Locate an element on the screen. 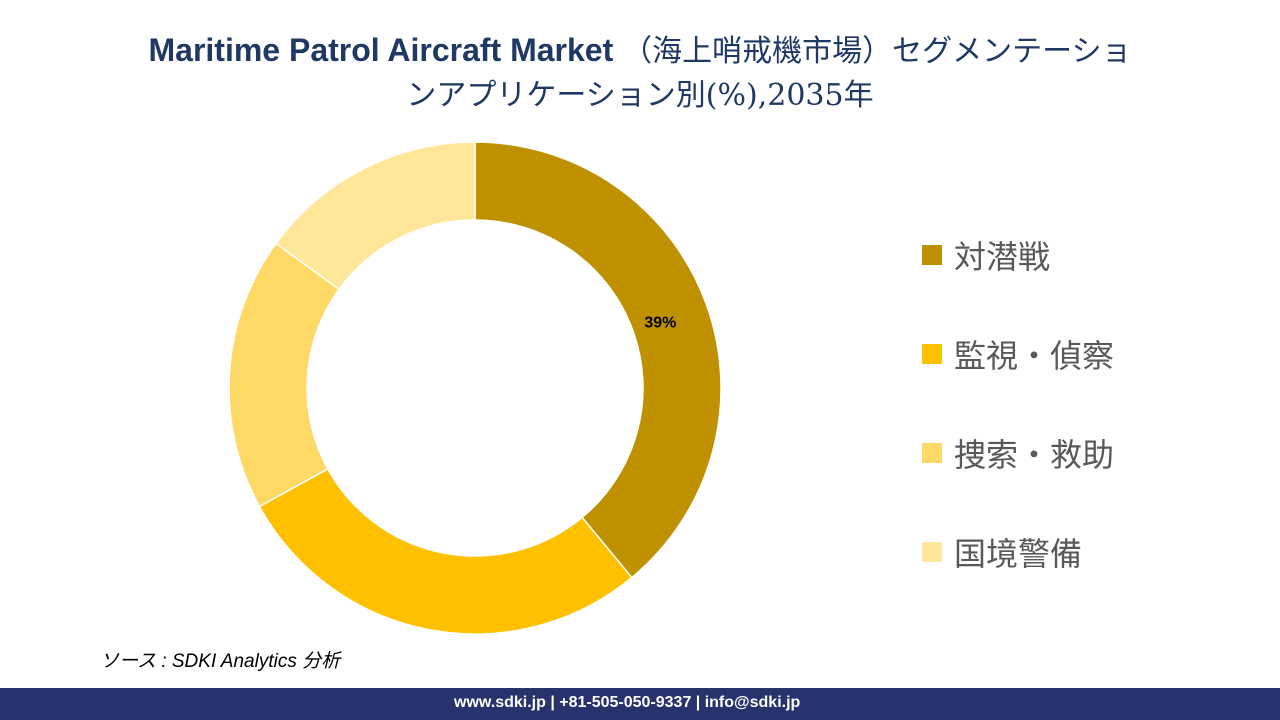 This screenshot has width=1280, height=720. legend-item: 国境警備 is located at coordinates (1018, 551).